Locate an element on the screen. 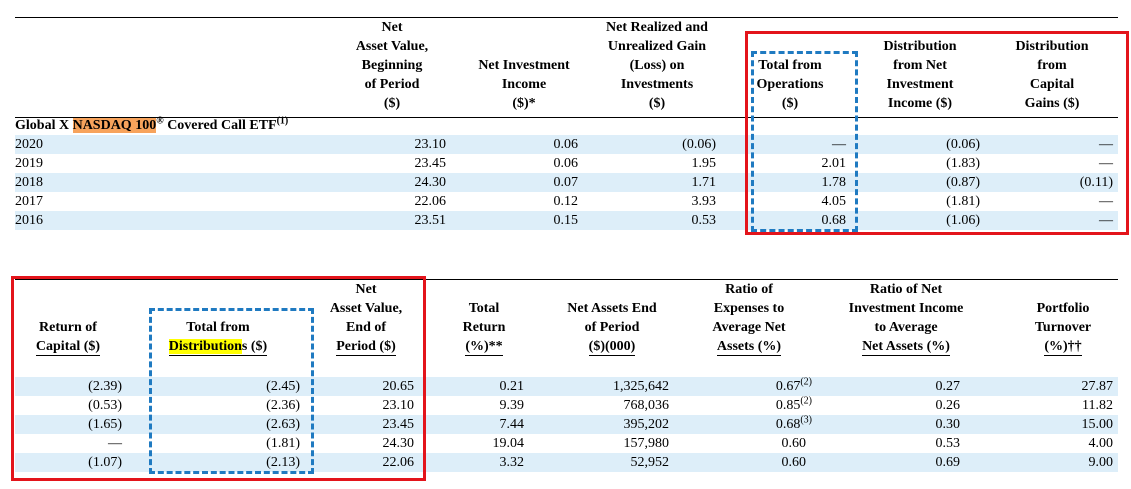 The height and width of the screenshot is (489, 1131). header-text: Operations is located at coordinates (790, 84).